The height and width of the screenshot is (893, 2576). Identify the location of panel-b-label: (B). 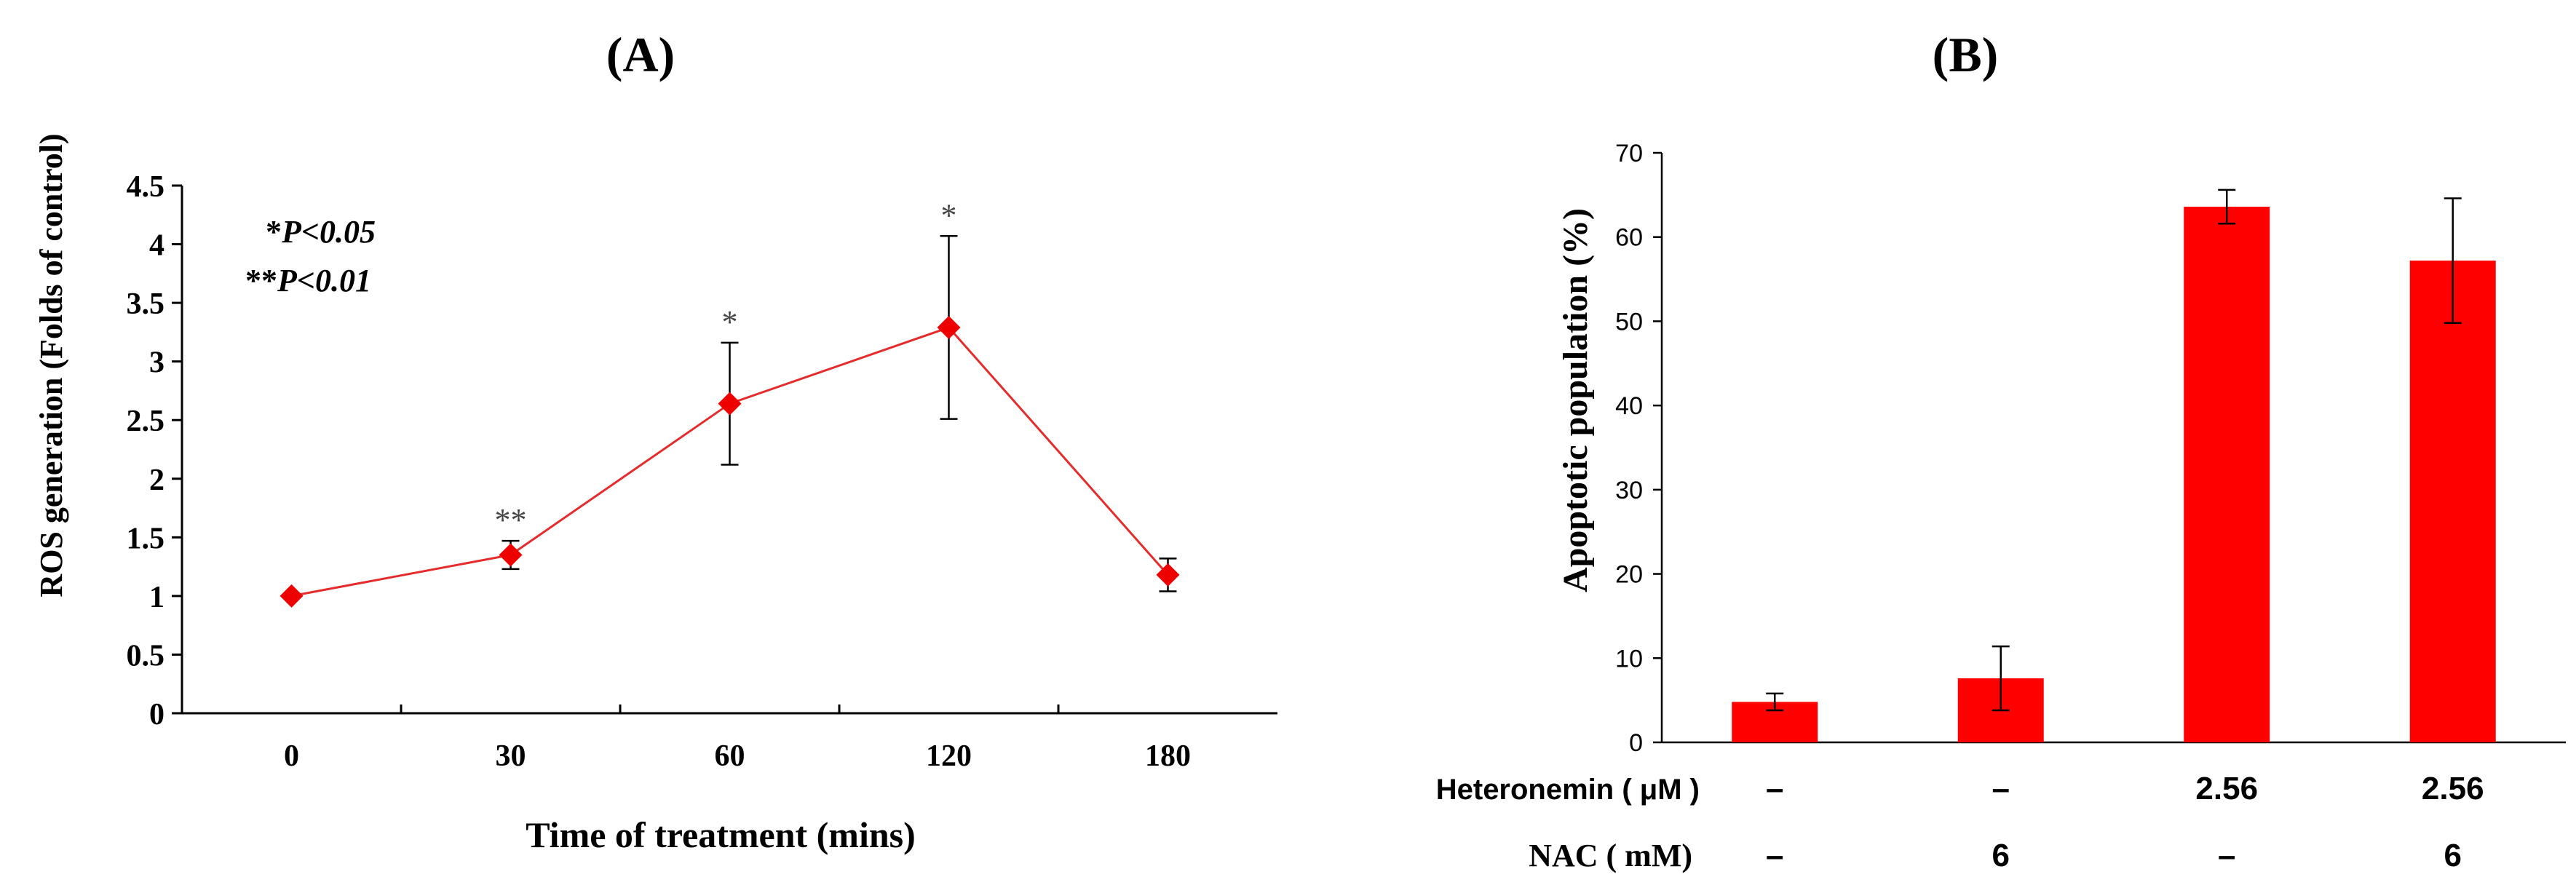
(1966, 54).